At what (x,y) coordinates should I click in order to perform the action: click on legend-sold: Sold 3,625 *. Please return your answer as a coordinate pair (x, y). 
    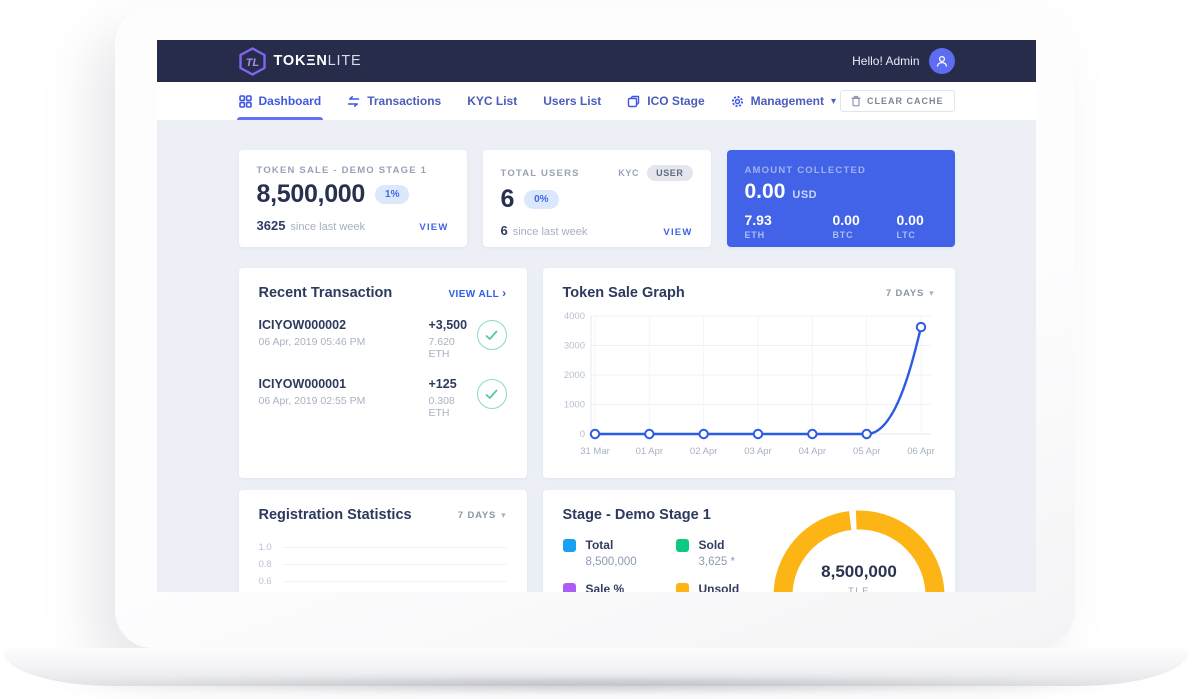
    Looking at the image, I should click on (732, 553).